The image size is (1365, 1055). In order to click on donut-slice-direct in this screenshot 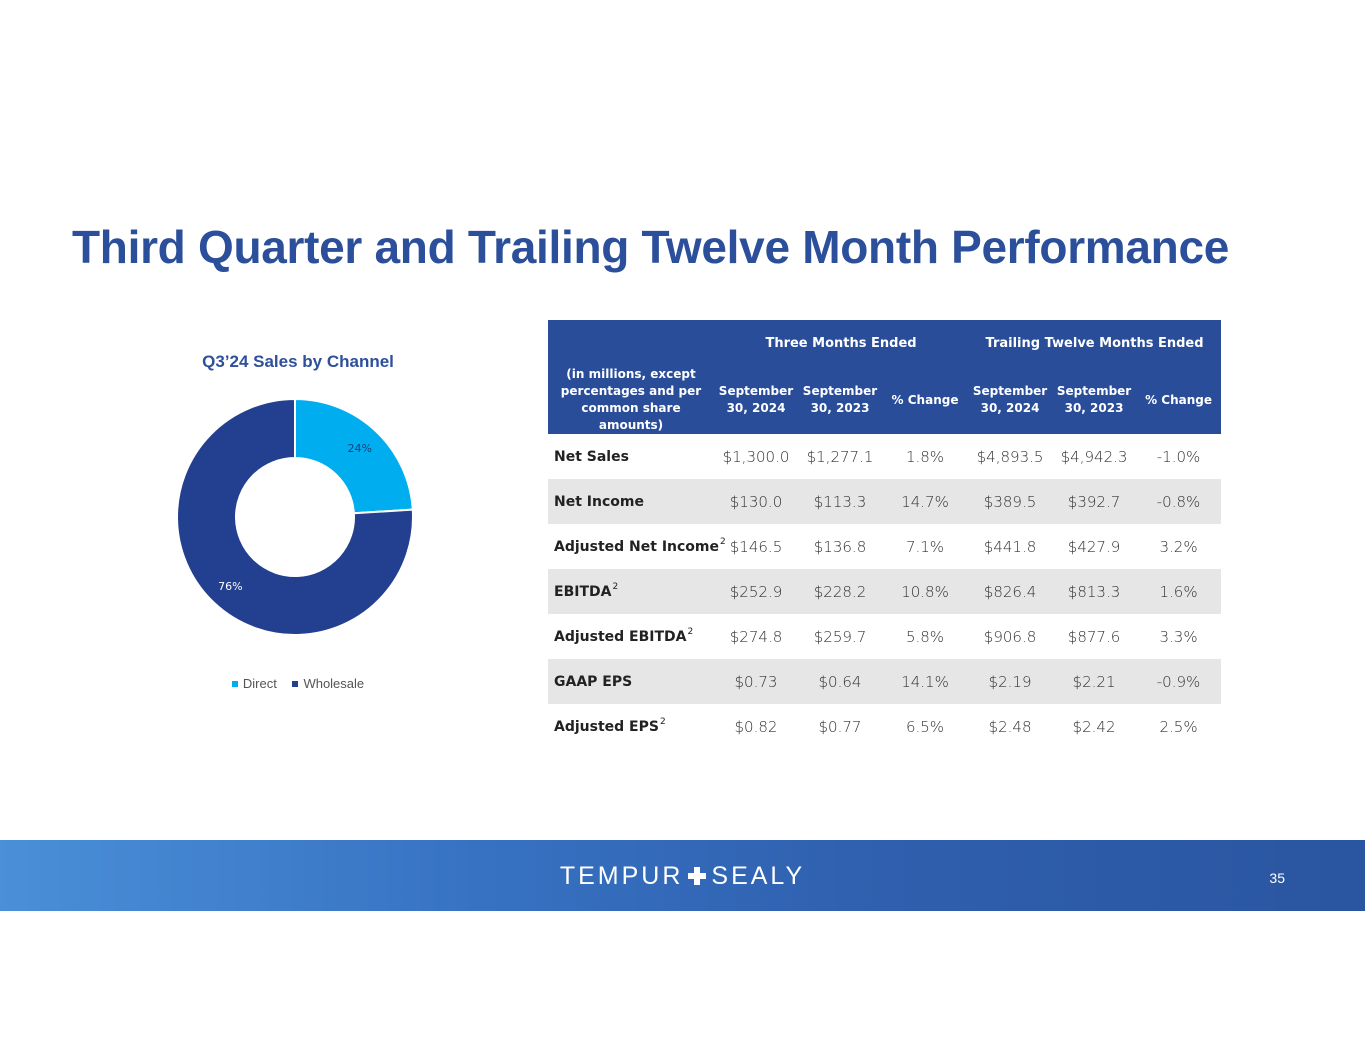, I will do `click(354, 456)`.